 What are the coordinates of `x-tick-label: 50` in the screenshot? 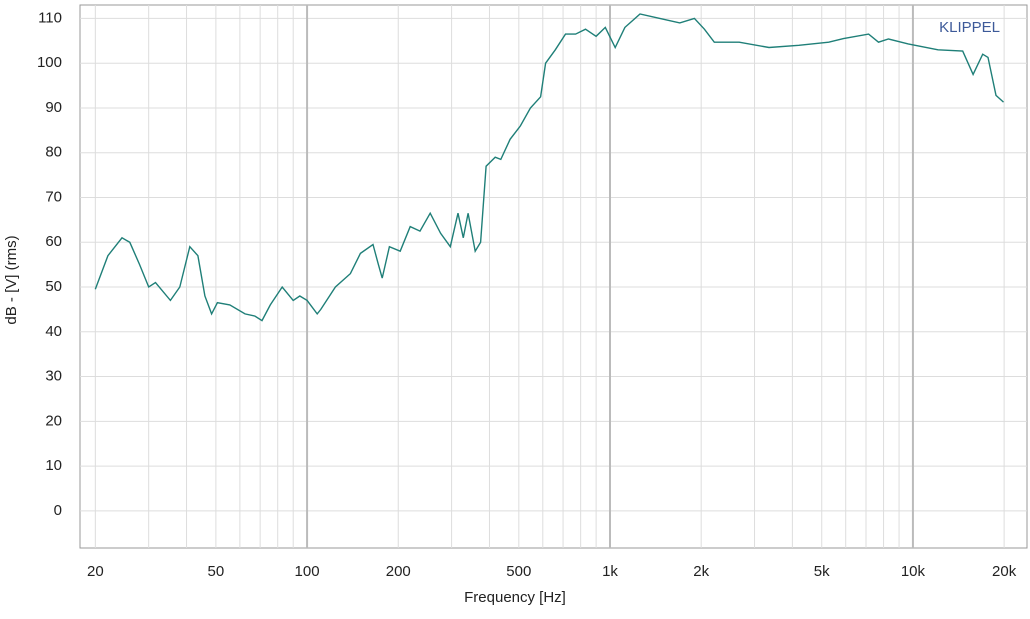 It's located at (216, 571).